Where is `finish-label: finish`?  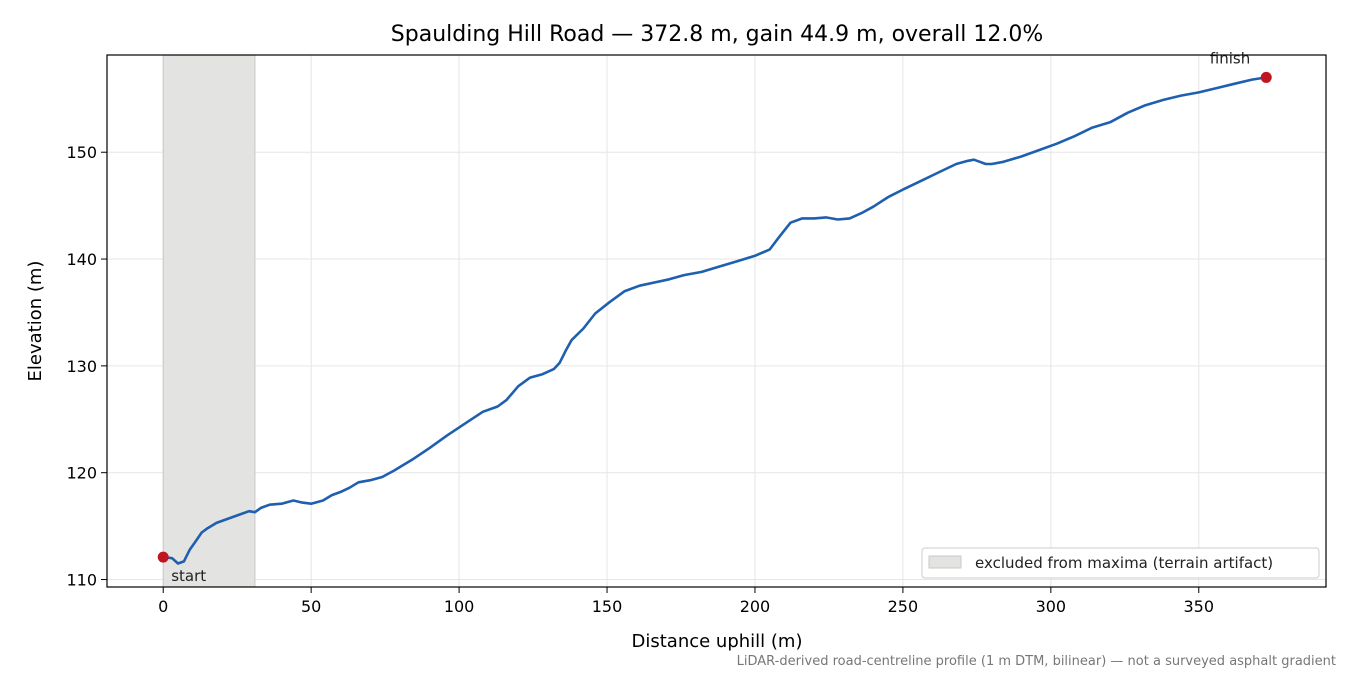
finish-label: finish is located at coordinates (1230, 58).